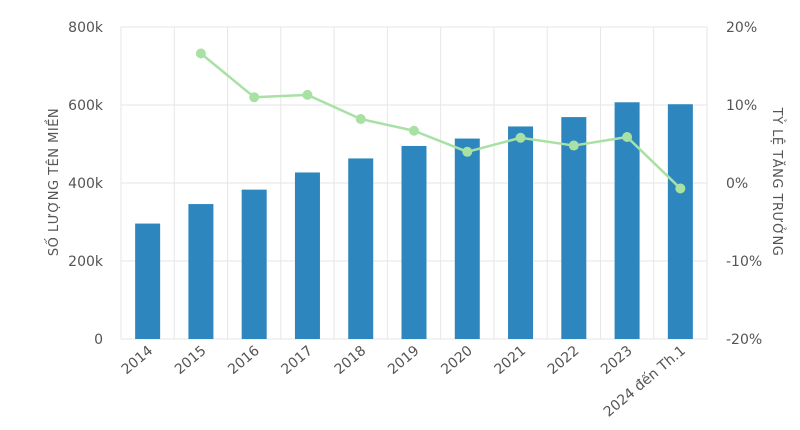 Image resolution: width=800 pixels, height=430 pixels. Describe the element at coordinates (744, 340) in the screenshot. I see `right-tick-label: -20%` at that location.